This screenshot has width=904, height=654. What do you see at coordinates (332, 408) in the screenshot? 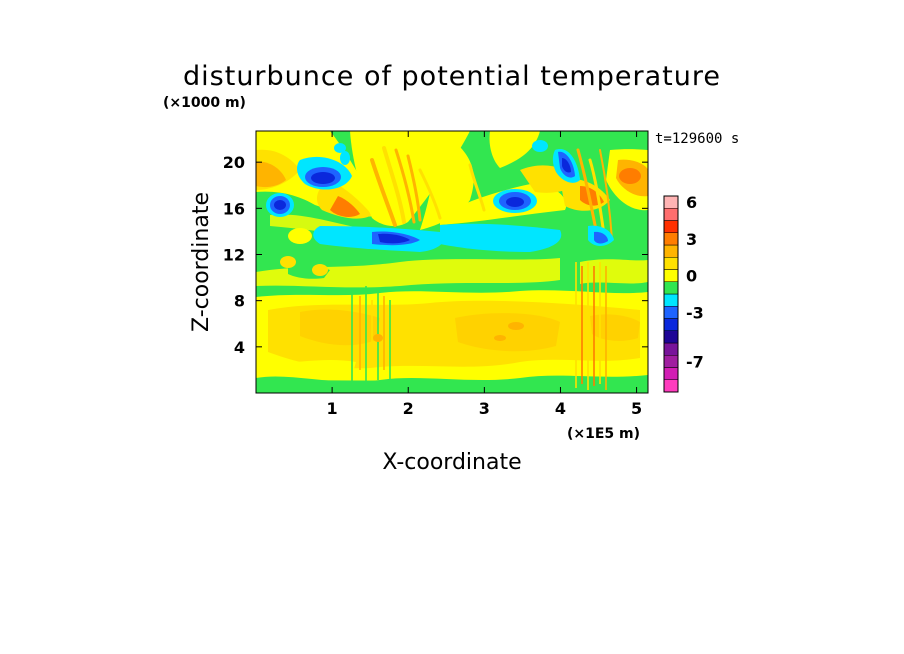
I see `x-tick-label: 1` at bounding box center [332, 408].